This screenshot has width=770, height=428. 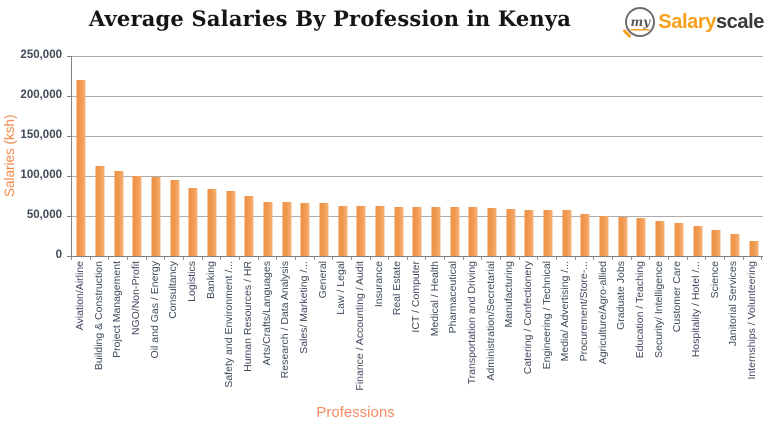 What do you see at coordinates (415, 297) in the screenshot?
I see `x-category-label: ICT / Computer` at bounding box center [415, 297].